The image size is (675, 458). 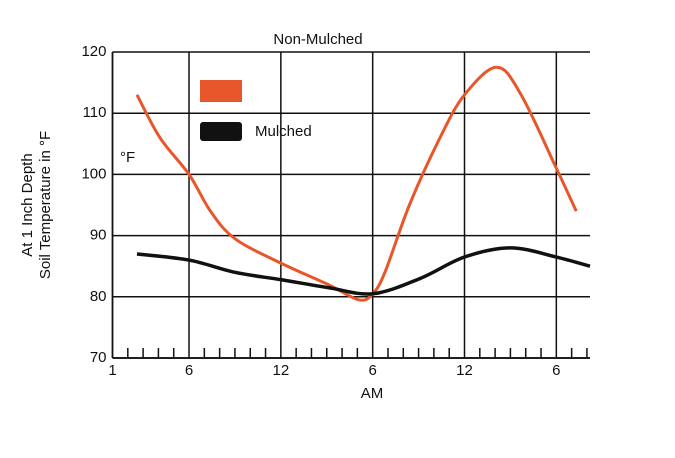 What do you see at coordinates (127, 157) in the screenshot?
I see `annotation: °F` at bounding box center [127, 157].